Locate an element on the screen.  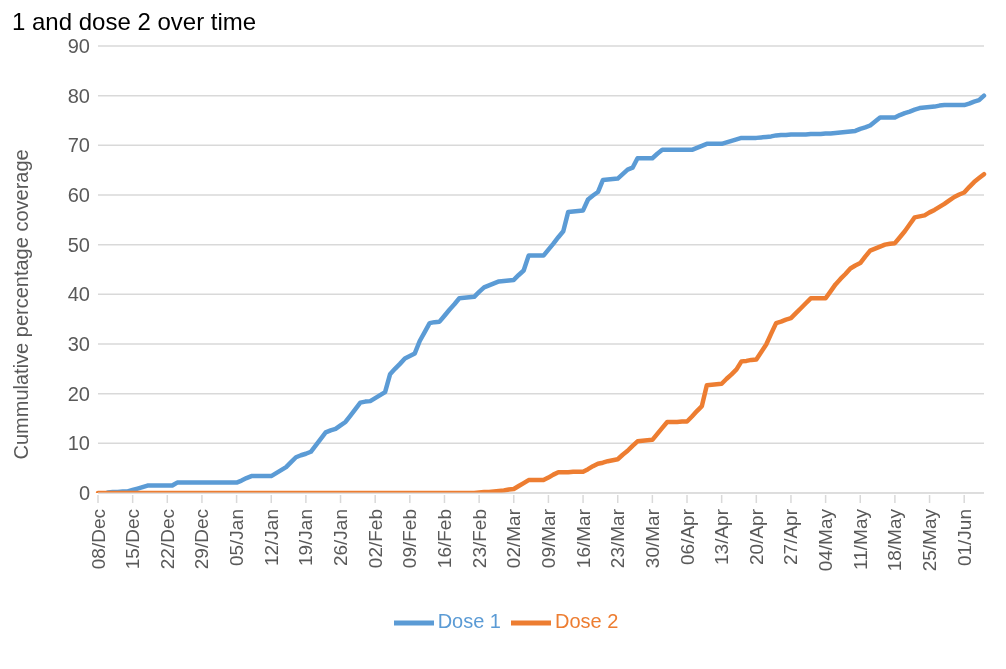
x-tick-label: 16/Mar is located at coordinates (583, 538).